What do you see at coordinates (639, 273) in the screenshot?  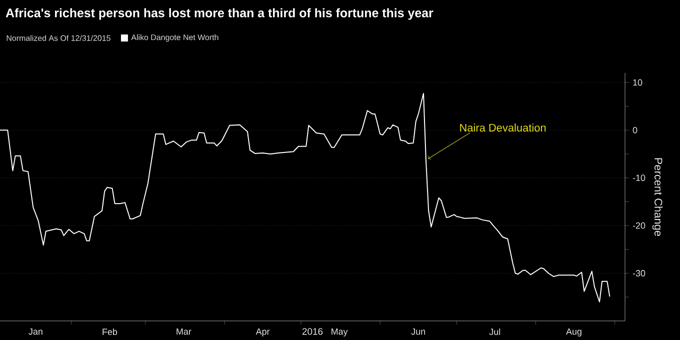 I see `y-tick-label: -30` at bounding box center [639, 273].